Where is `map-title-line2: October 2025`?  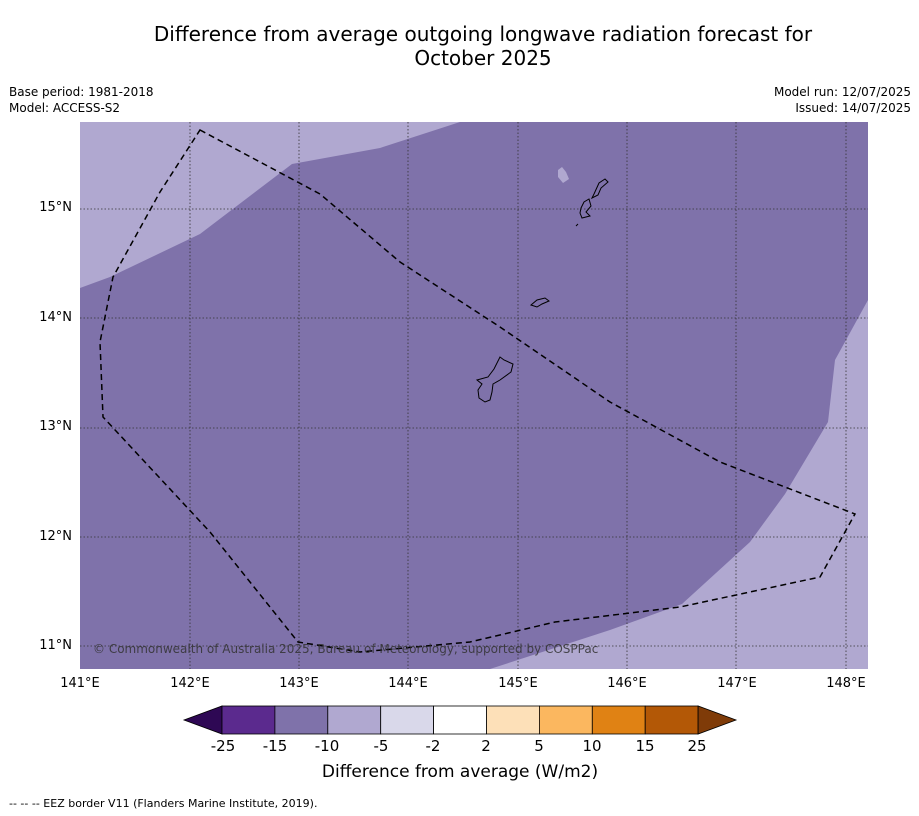
map-title-line2: October 2025 is located at coordinates (483, 58).